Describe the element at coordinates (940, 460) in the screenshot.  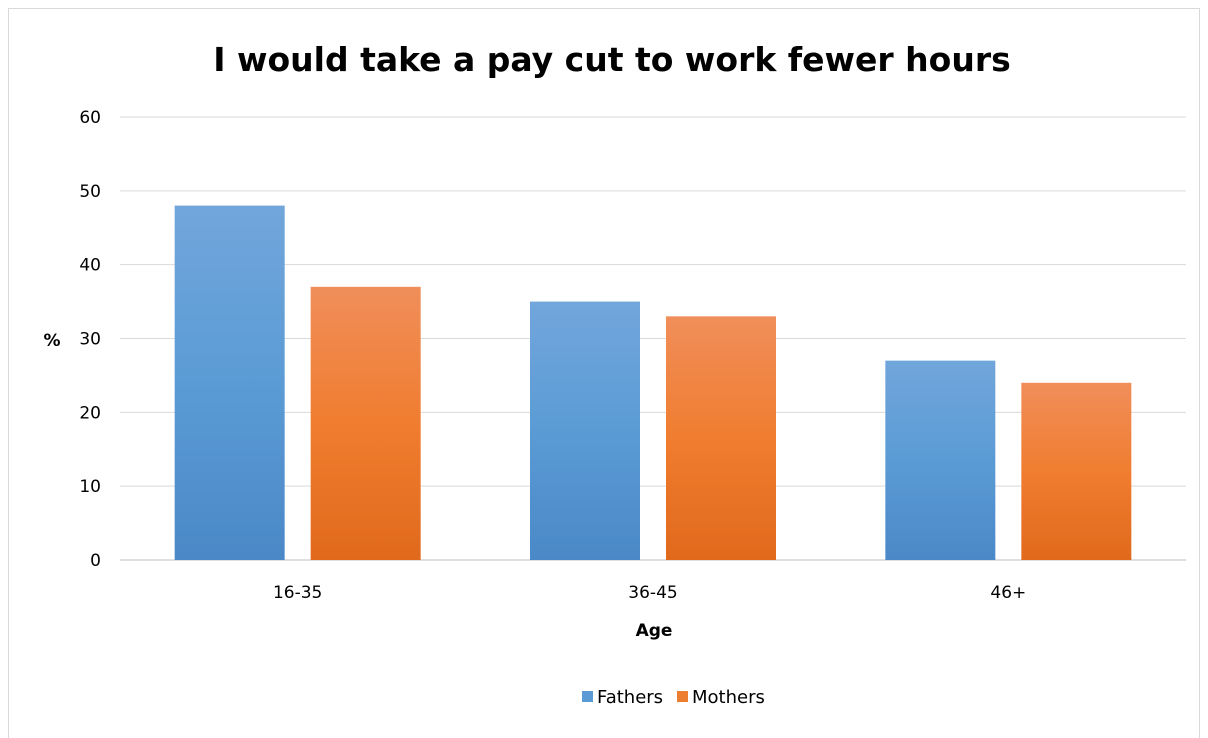
I see `bar-fathers-46+` at that location.